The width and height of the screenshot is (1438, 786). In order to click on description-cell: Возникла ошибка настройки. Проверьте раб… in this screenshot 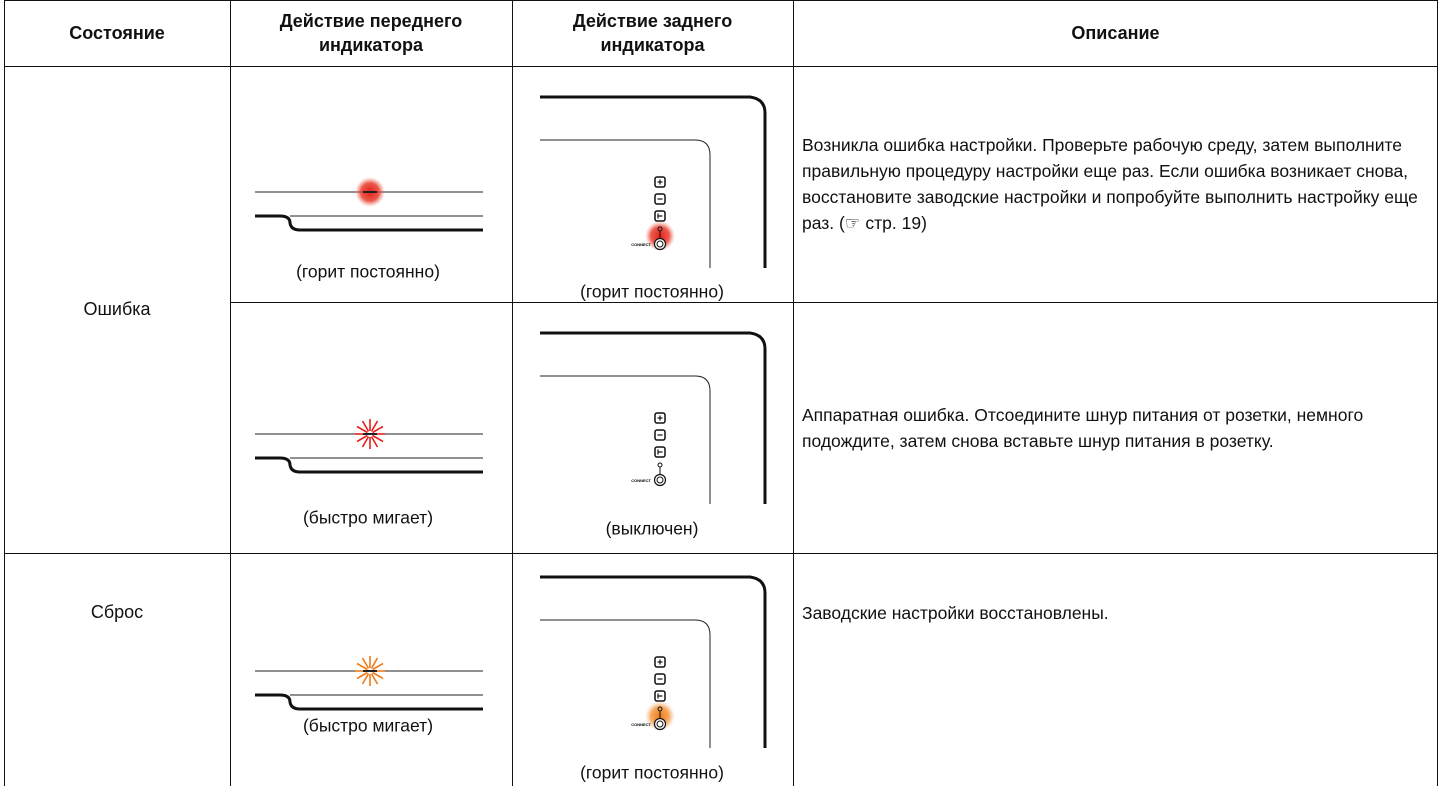, I will do `click(1110, 184)`.